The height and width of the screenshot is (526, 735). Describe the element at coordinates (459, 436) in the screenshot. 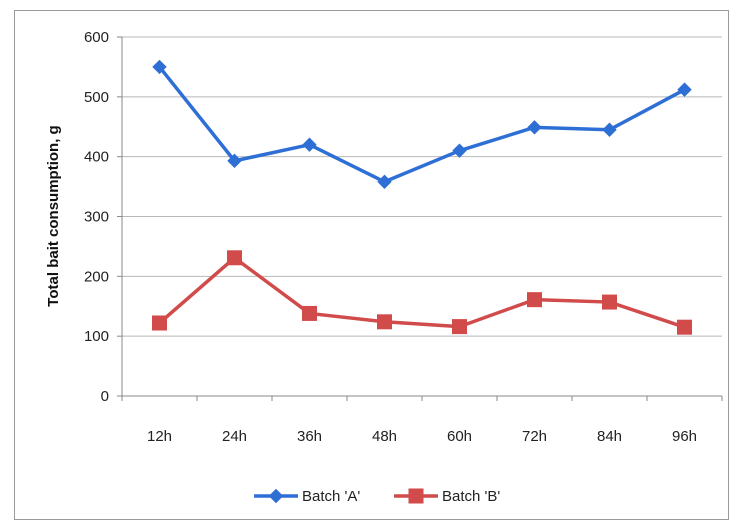

I see `x-tick-label: 60h` at that location.